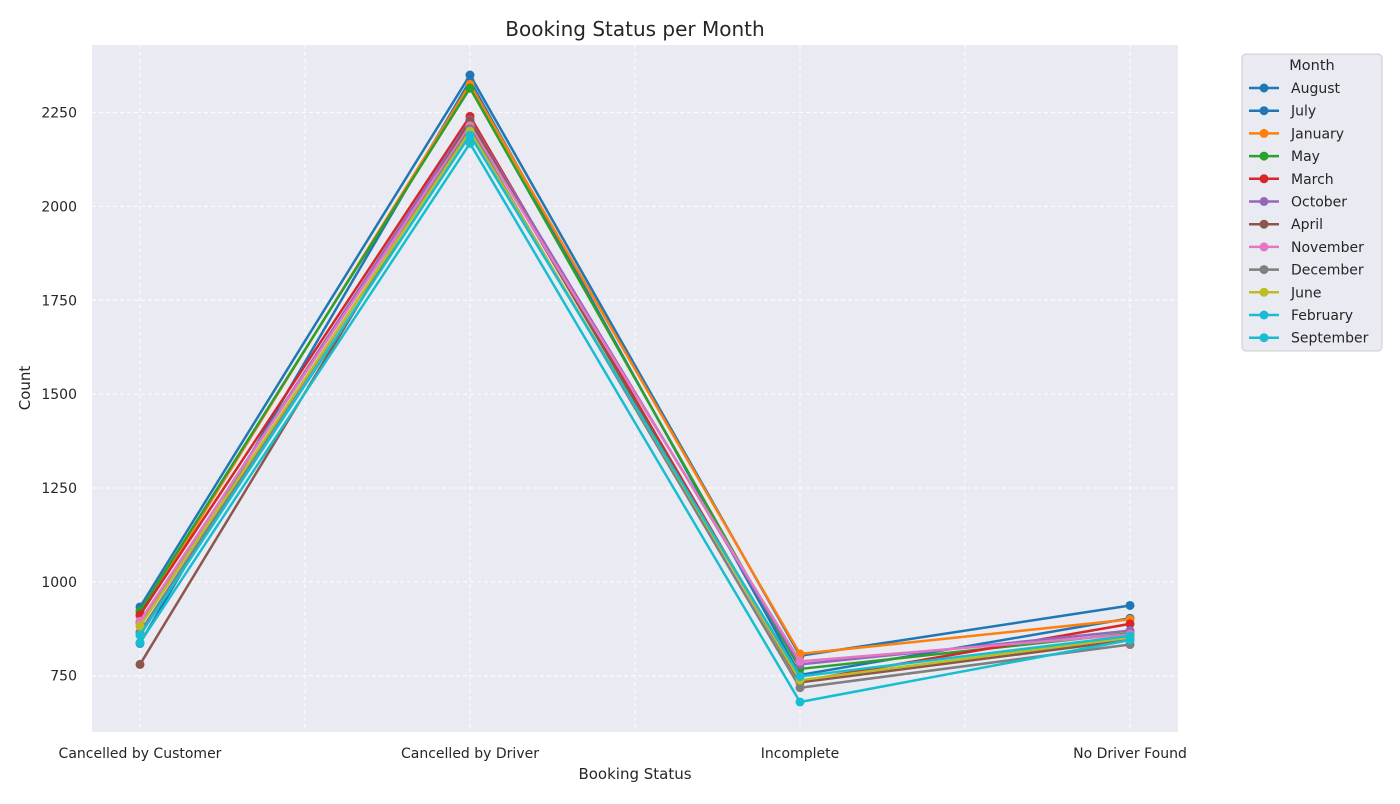  I want to click on x-tick-label: No Driver Found, so click(1130, 754).